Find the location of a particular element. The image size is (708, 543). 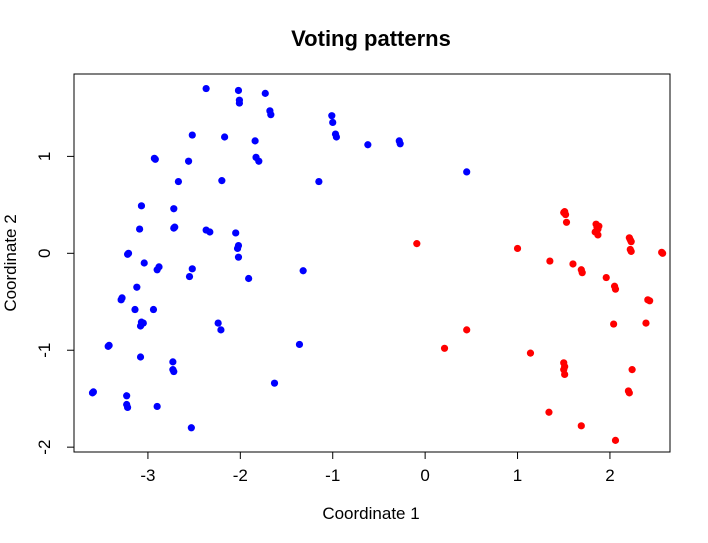

x-tick-label: 0 is located at coordinates (424, 475).